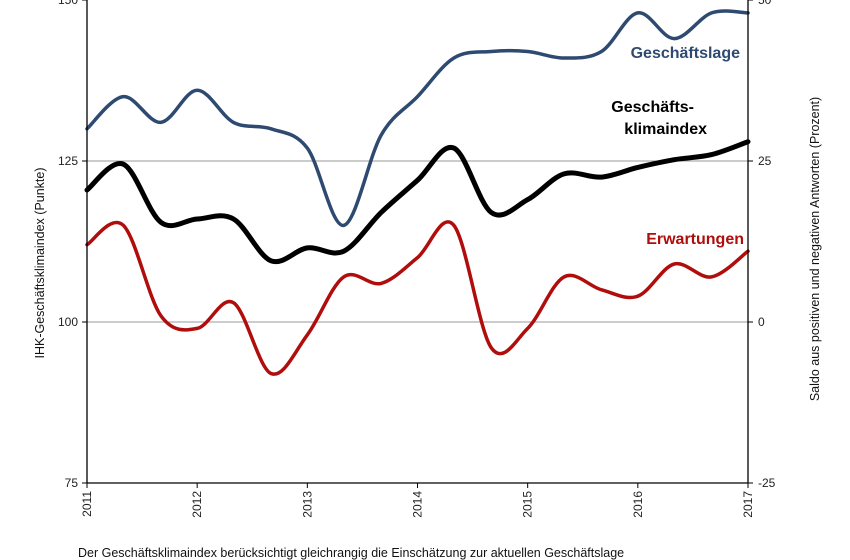 This screenshot has height=560, width=850. I want to click on series-label-geschaeftslage: Geschäftslage, so click(685, 53).